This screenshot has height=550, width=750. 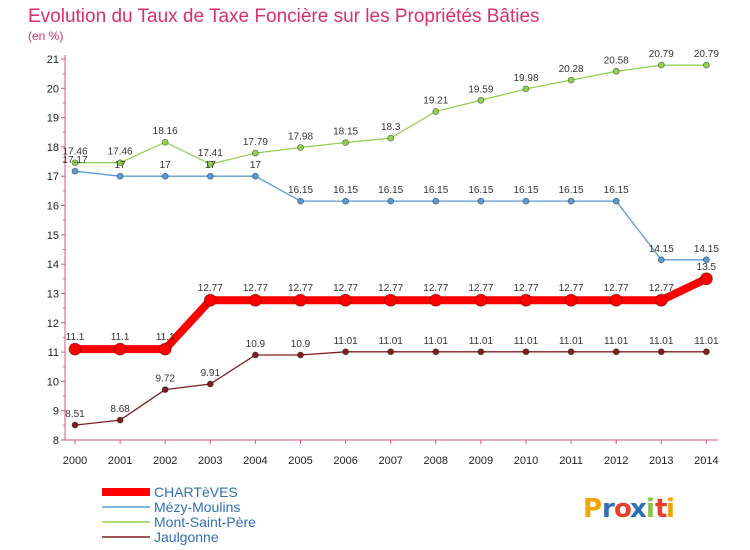 I want to click on data-label: 13.5, so click(x=707, y=267).